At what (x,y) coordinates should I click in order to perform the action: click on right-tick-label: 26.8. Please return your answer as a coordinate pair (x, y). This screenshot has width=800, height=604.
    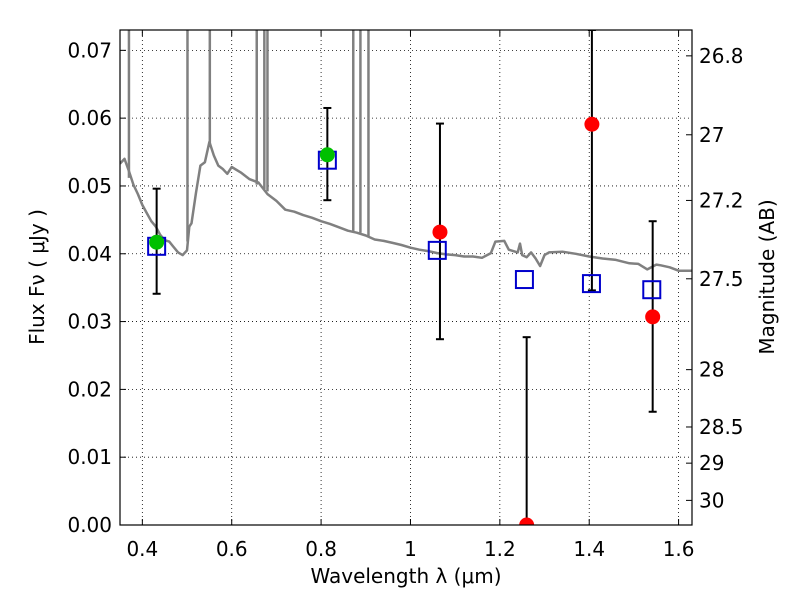
    Looking at the image, I should click on (721, 56).